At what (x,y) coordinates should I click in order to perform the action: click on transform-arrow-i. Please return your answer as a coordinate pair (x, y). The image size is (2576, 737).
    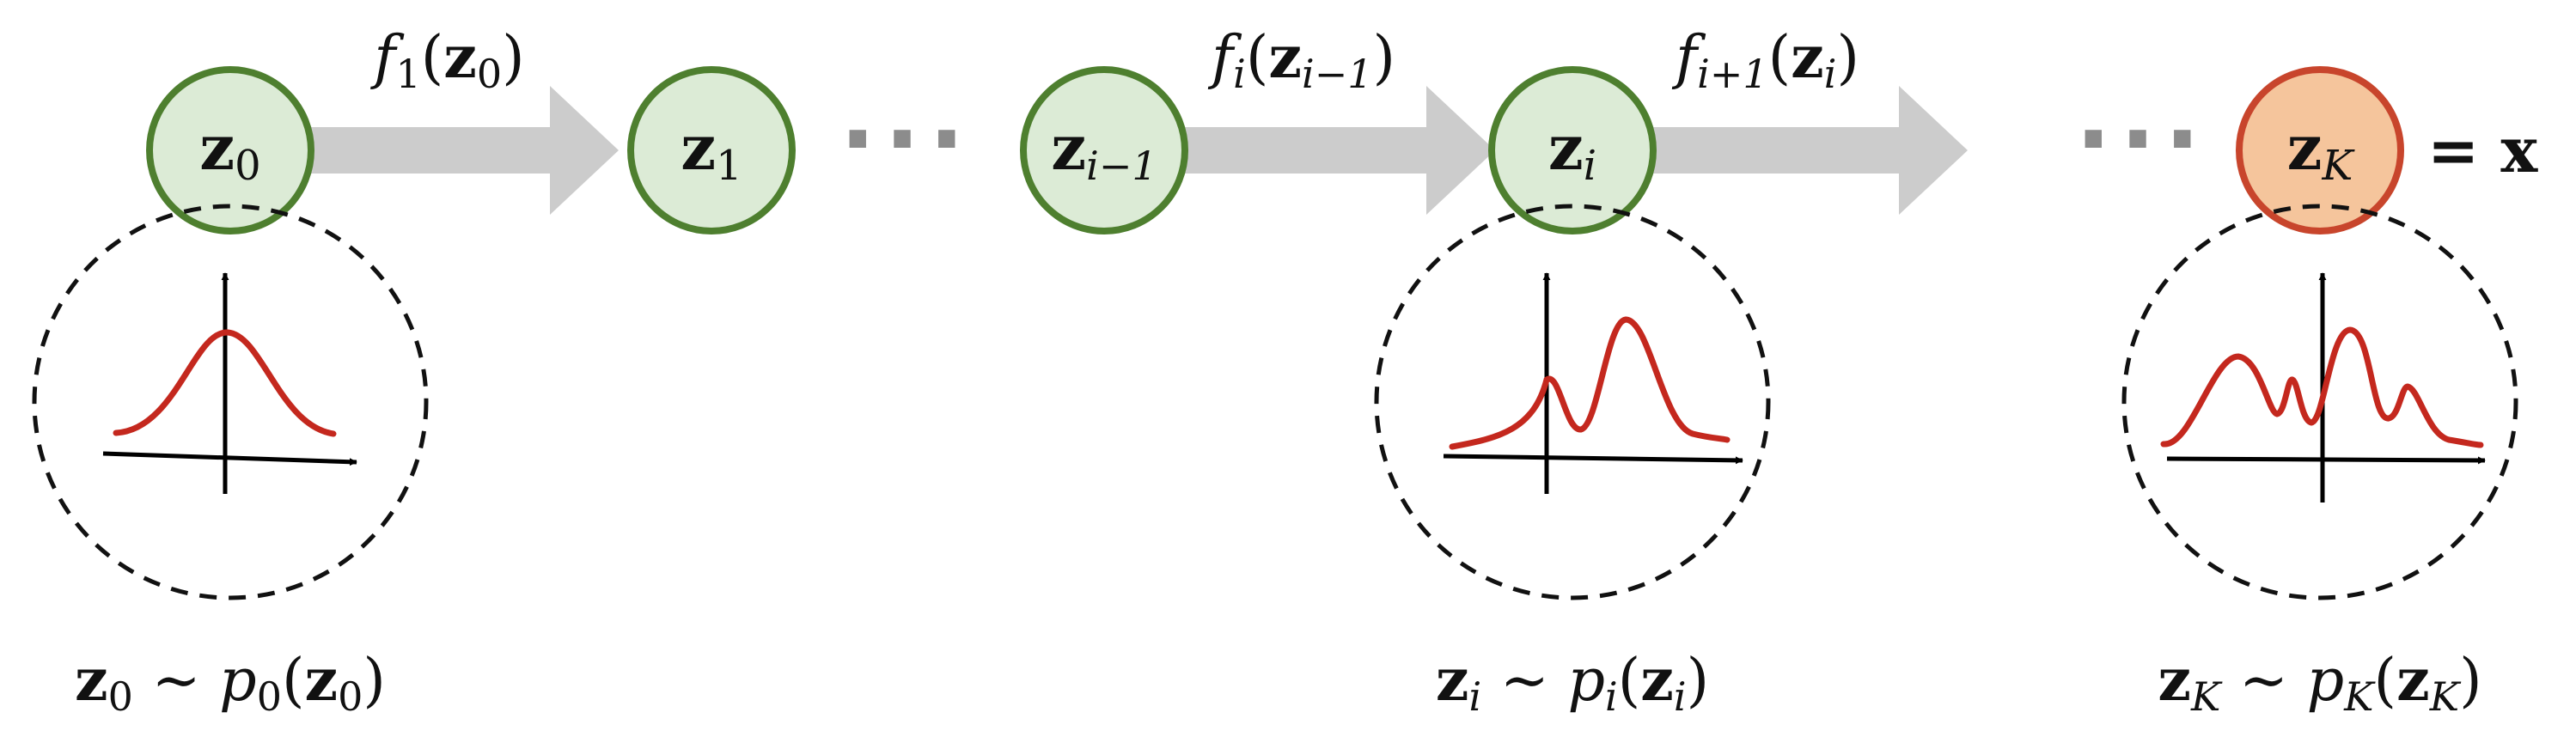
    Looking at the image, I should click on (1332, 150).